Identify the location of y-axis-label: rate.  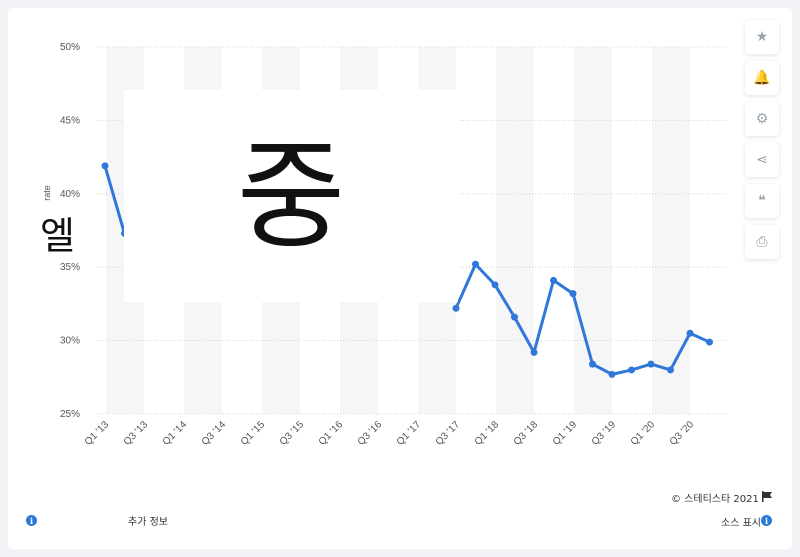
(47, 193).